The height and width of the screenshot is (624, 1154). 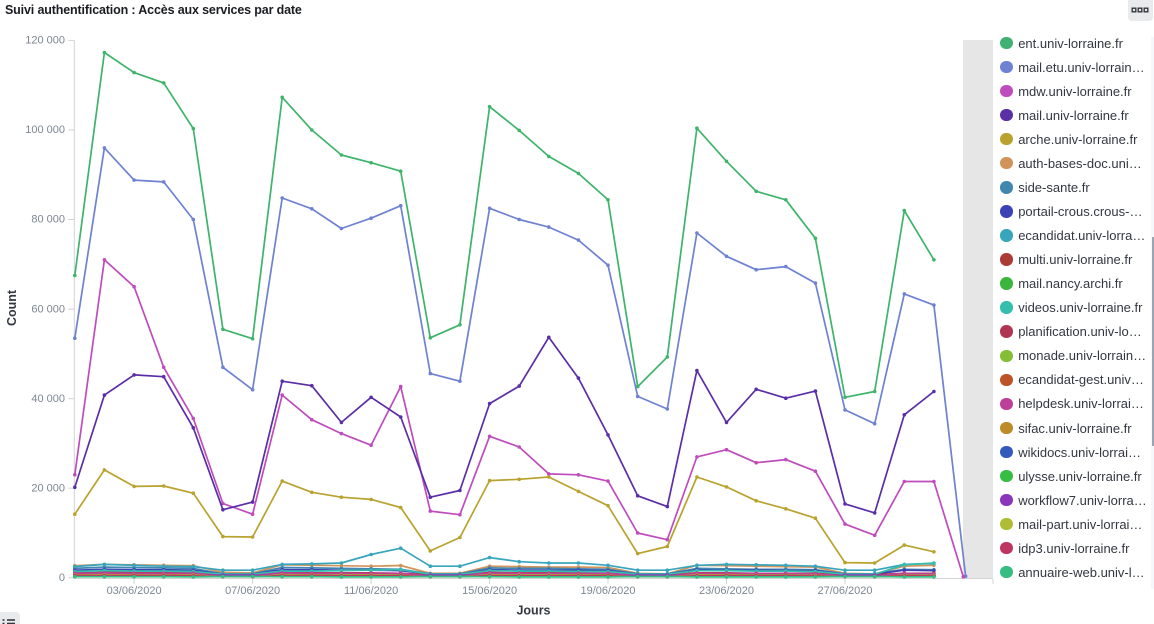 I want to click on svg-text: 60 000, so click(x=48, y=309).